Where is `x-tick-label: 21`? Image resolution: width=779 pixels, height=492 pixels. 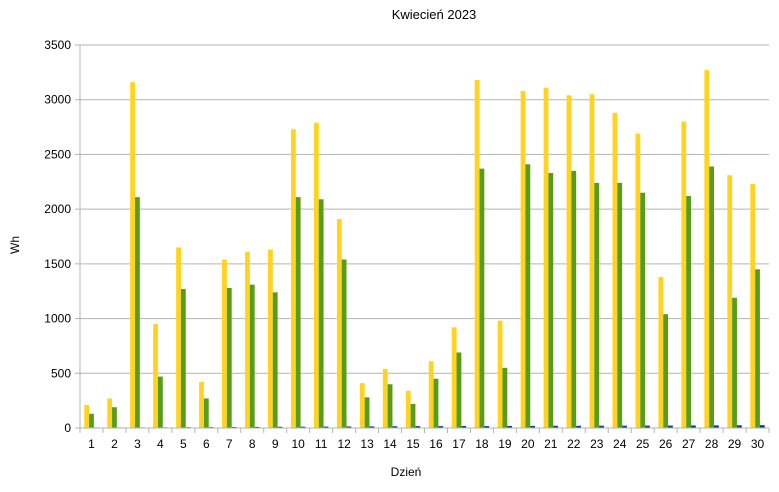
x-tick-label: 21 is located at coordinates (551, 444).